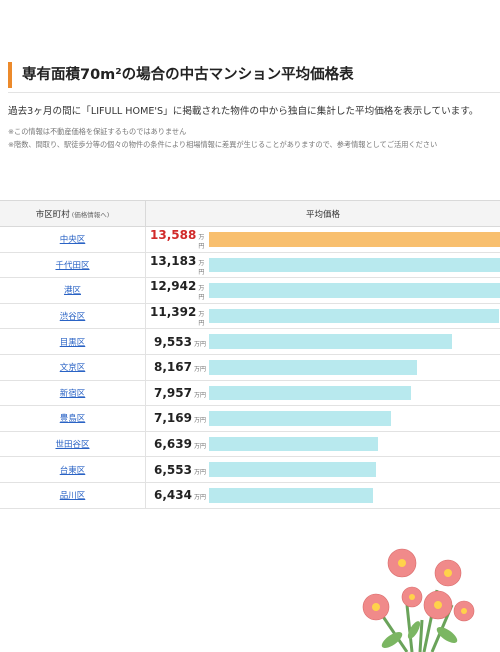 The width and height of the screenshot is (500, 652). I want to click on table-row: 中央区 13,588 万円, so click(250, 240).